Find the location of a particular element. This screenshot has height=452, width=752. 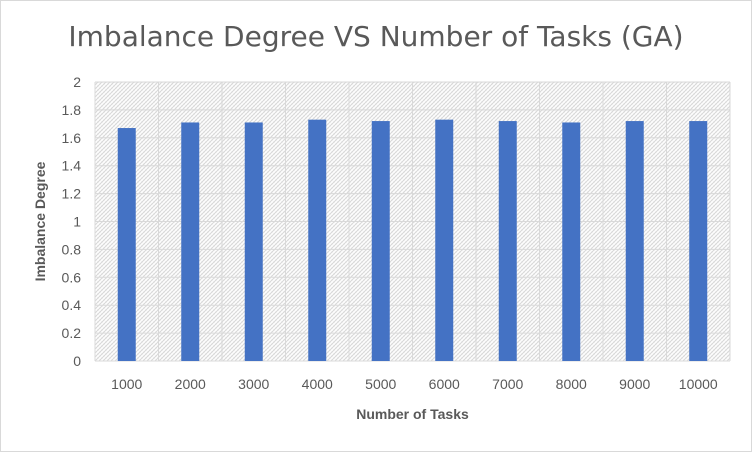

y-axis-ticks: 0 0.2 0.4 0.6 0.8 1 1.2 1.4 1.6 1.8 2 is located at coordinates (72, 221).